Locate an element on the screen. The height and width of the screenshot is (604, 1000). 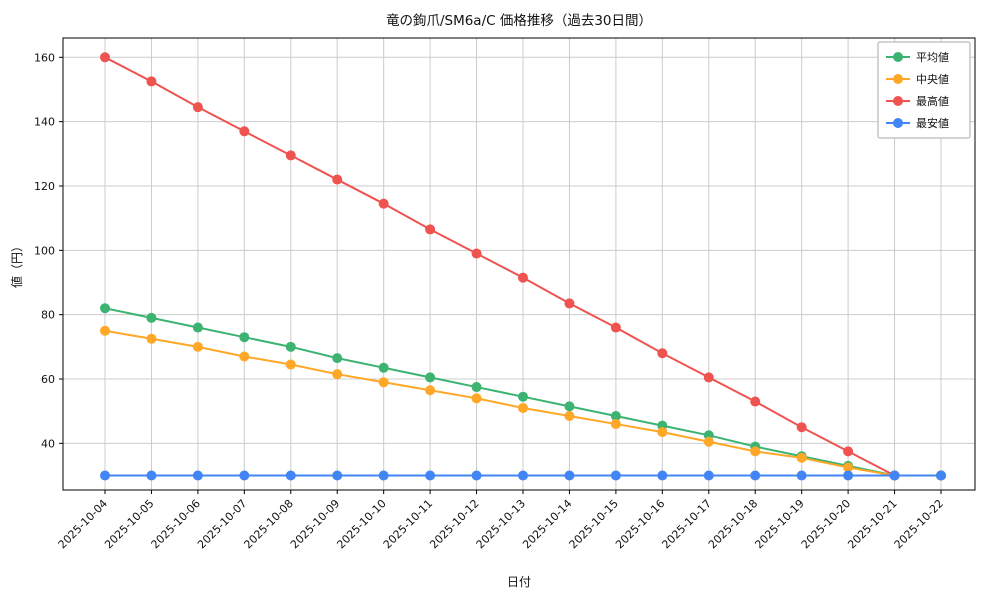
y-tick-label: 120 is located at coordinates (44, 186).